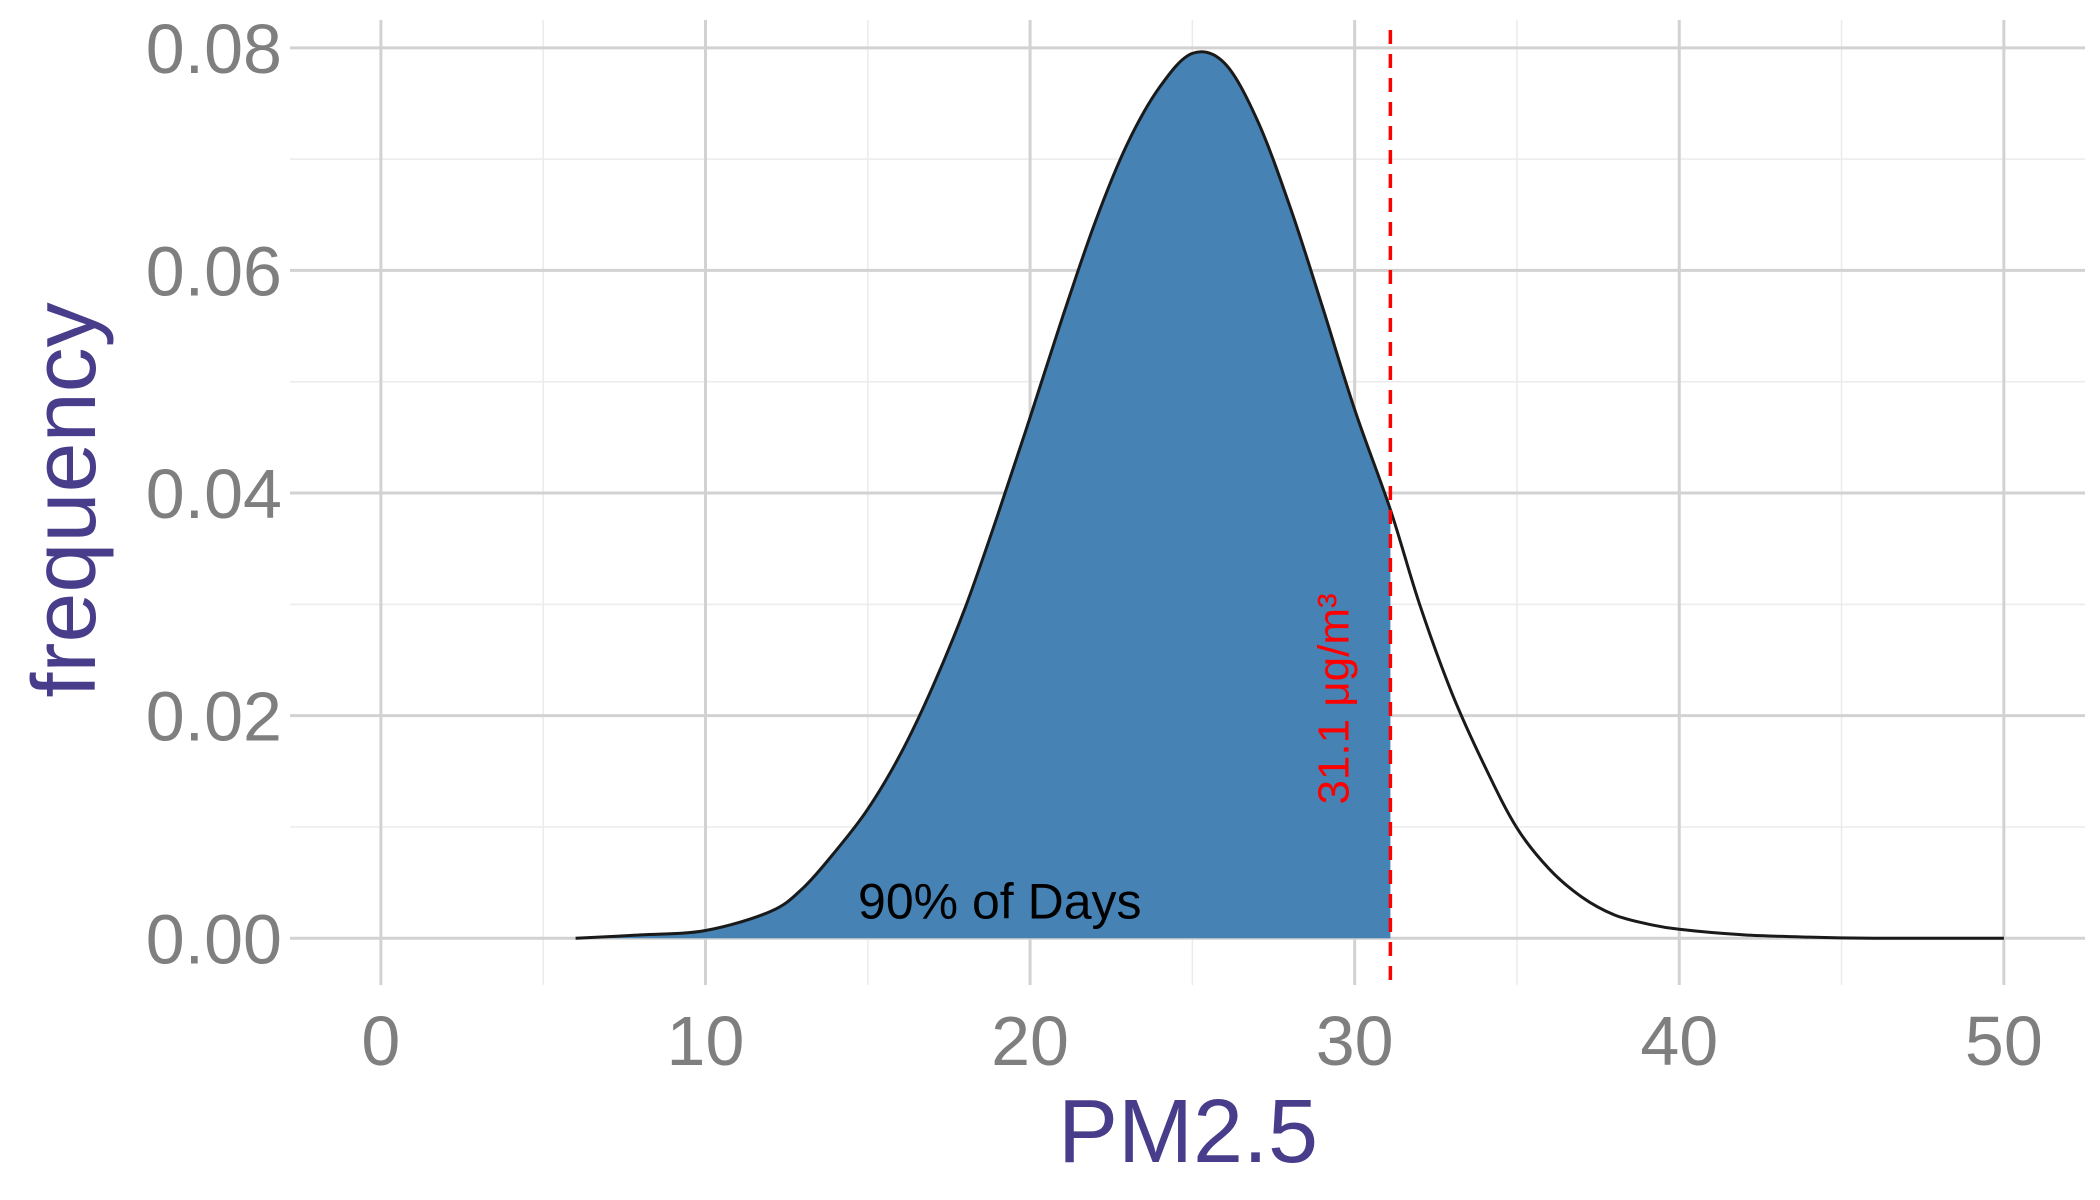 The image size is (2100, 1200). Describe the element at coordinates (65, 499) in the screenshot. I see `y-axis-title: frequency` at that location.